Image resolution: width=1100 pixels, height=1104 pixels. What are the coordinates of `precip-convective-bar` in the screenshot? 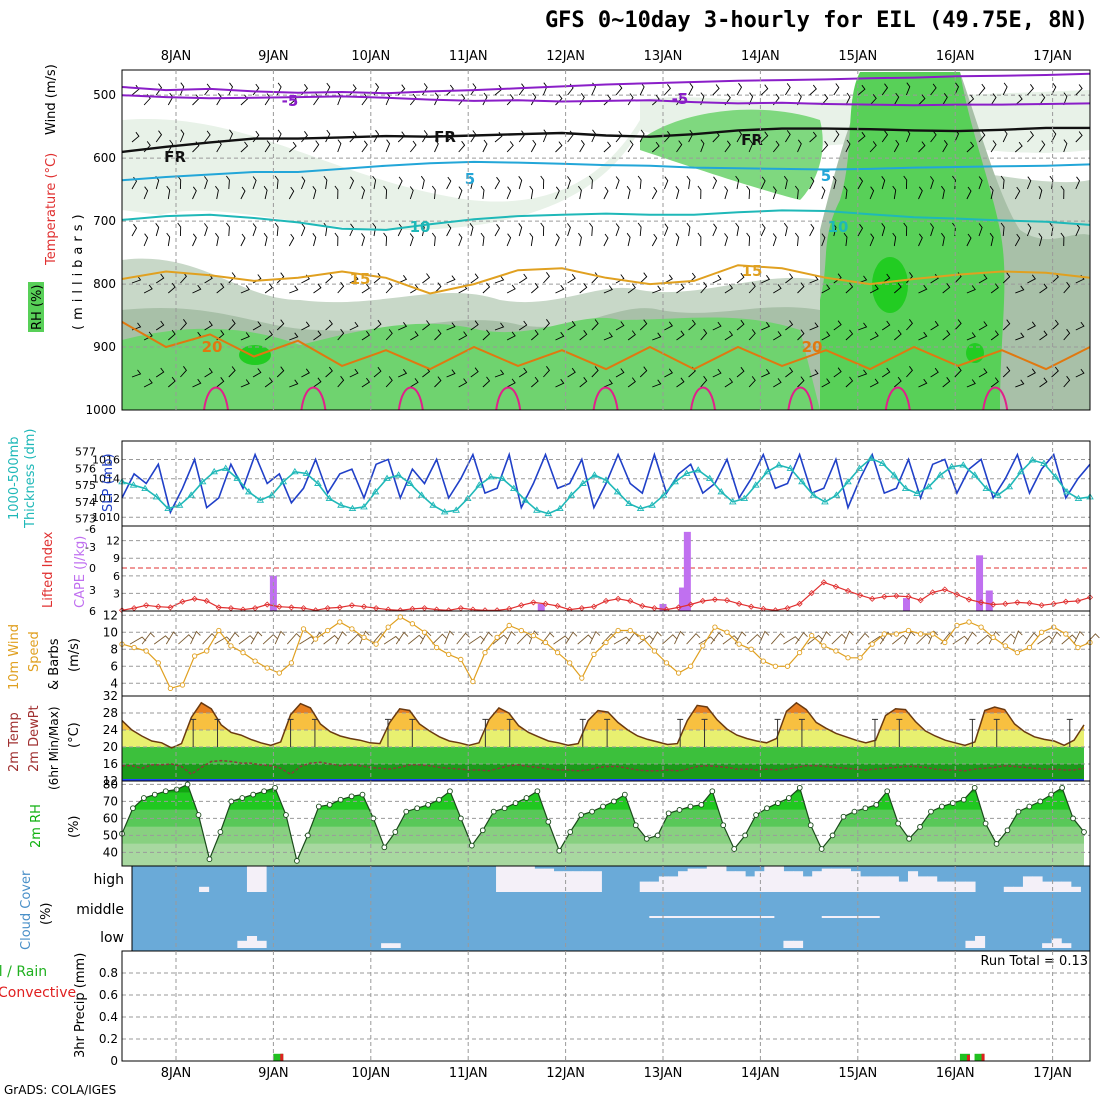 It's located at (968, 1057).